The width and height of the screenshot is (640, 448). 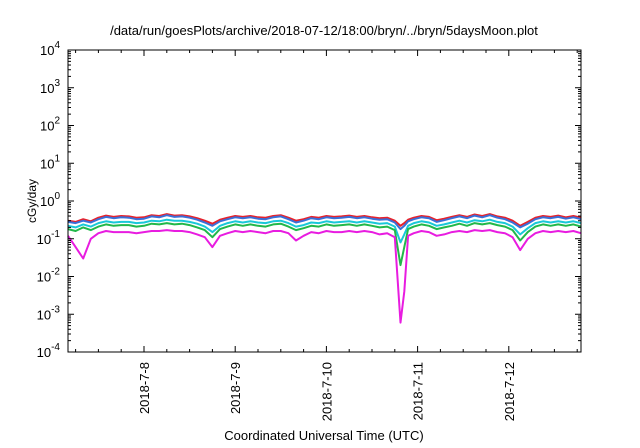 I want to click on y-tick-label: 10³, so click(x=50, y=87).